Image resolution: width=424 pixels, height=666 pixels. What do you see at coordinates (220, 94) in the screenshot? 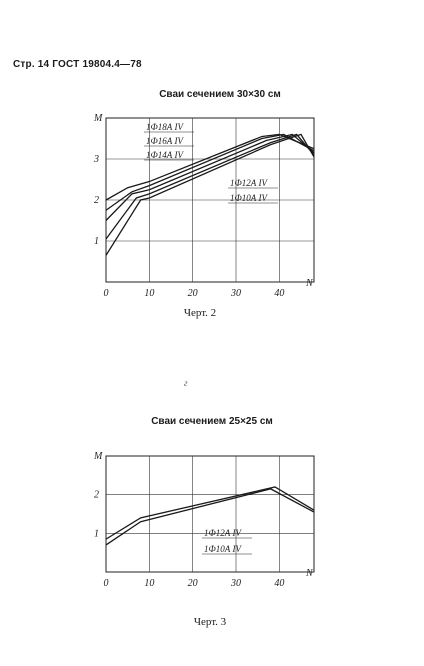
I see `chart-1-title: Сваи сечением 30×30 см` at bounding box center [220, 94].